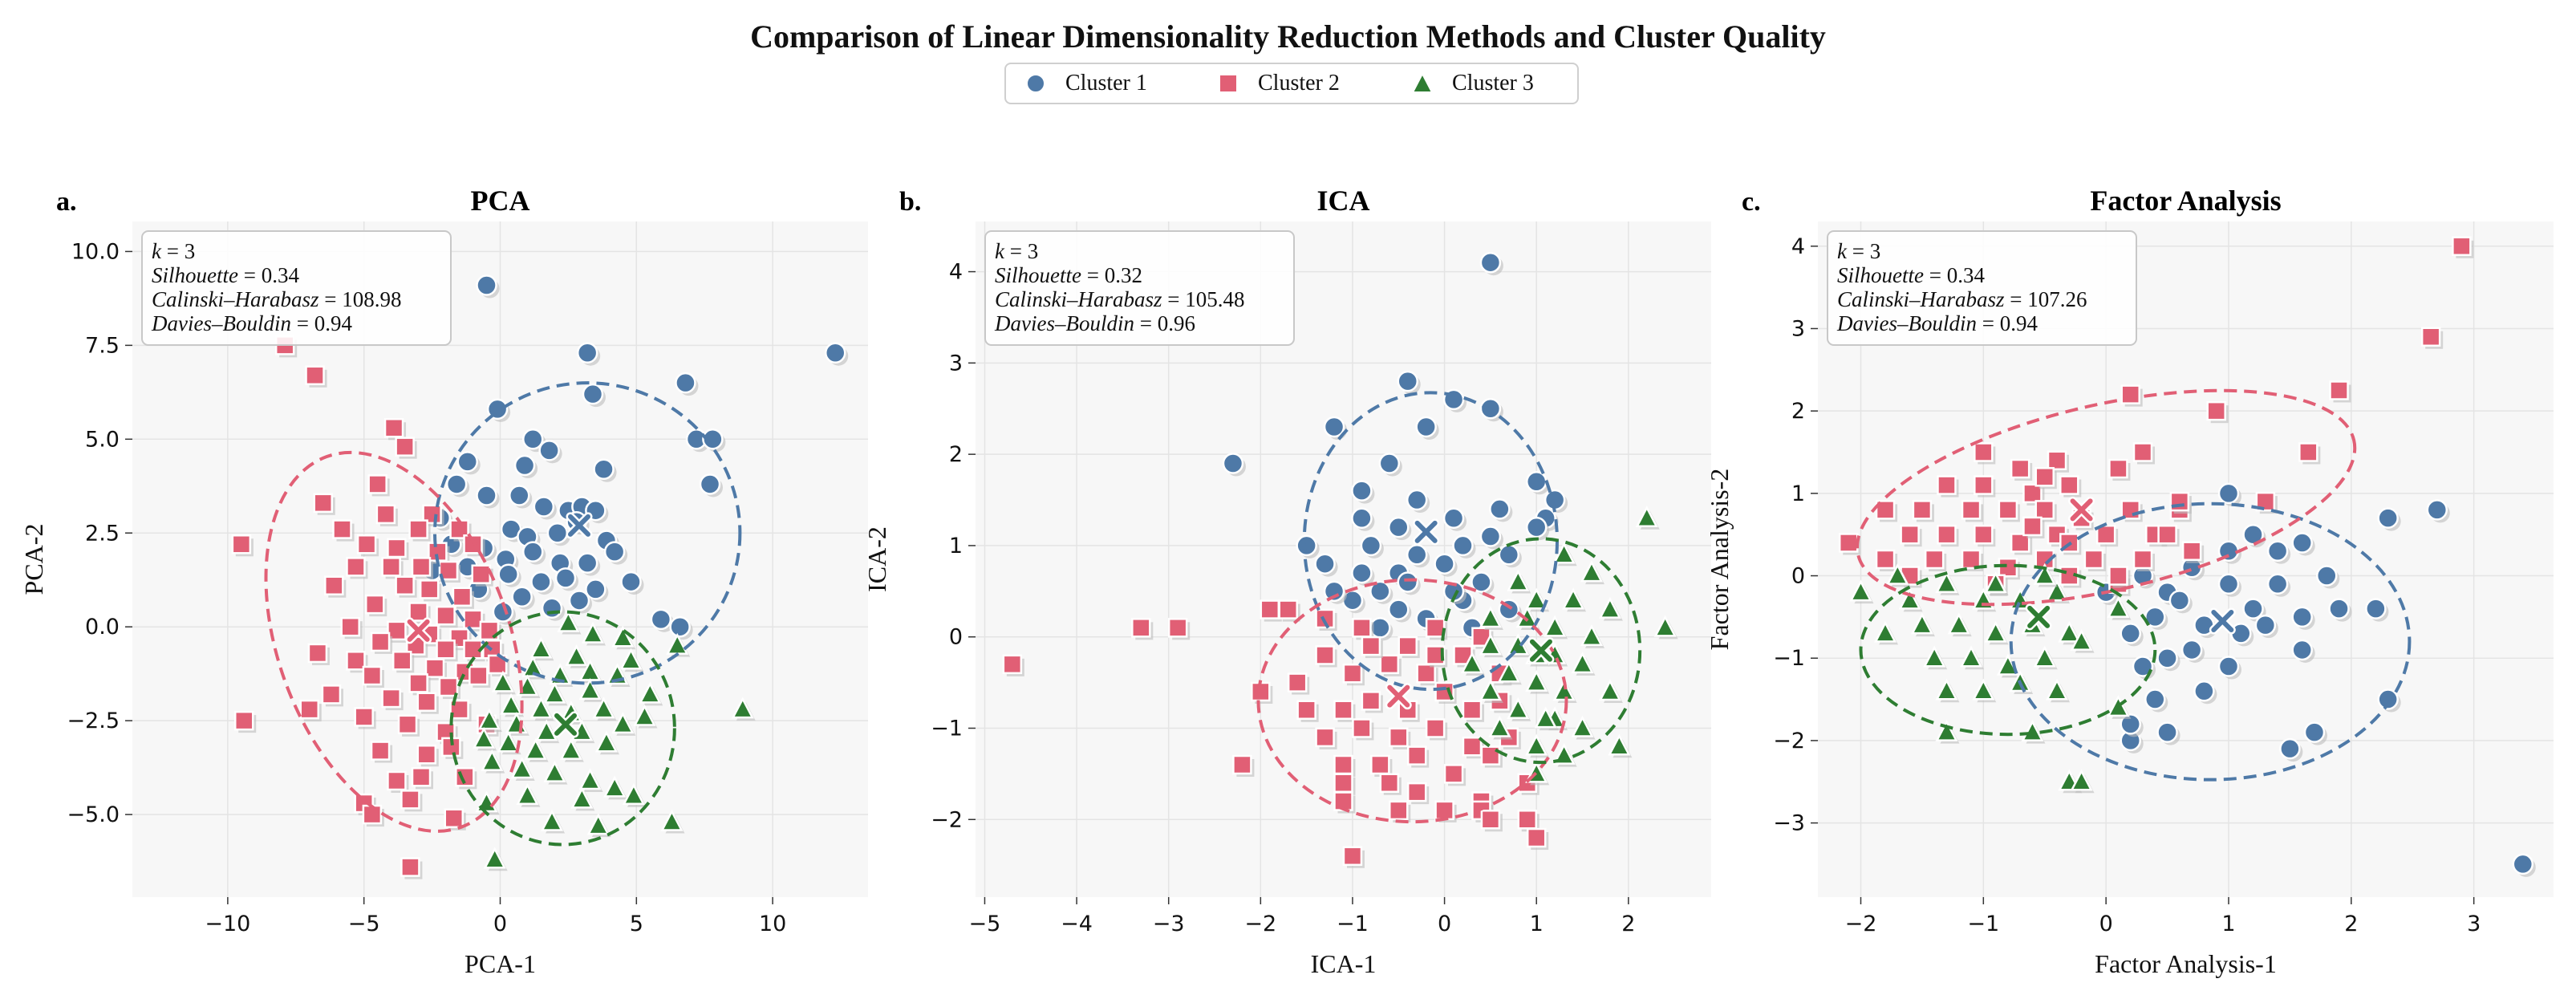 The width and height of the screenshot is (2576, 995). Describe the element at coordinates (500, 201) in the screenshot. I see `panel-title: PCA` at that location.